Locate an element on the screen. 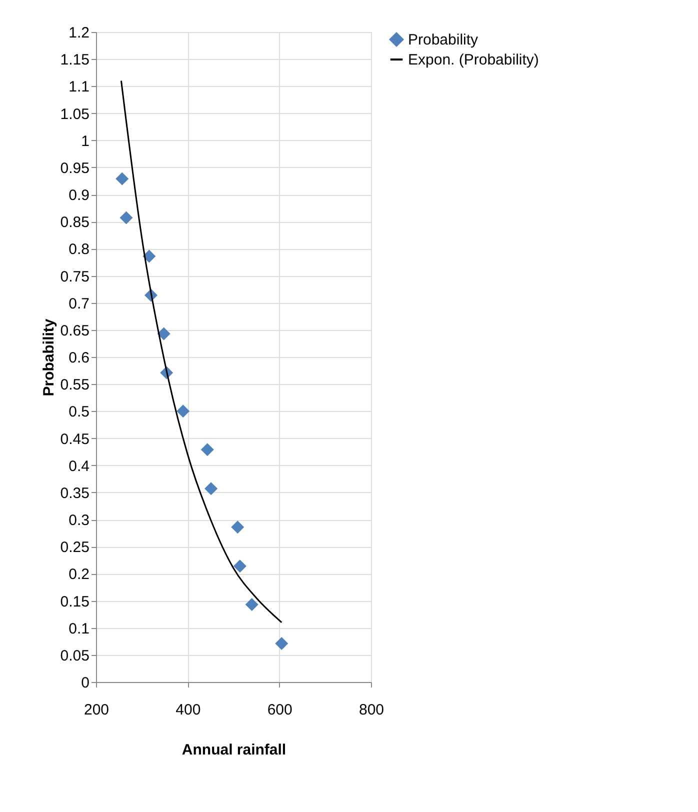 This screenshot has width=698, height=812. y-tick-label: 0 is located at coordinates (85, 683).